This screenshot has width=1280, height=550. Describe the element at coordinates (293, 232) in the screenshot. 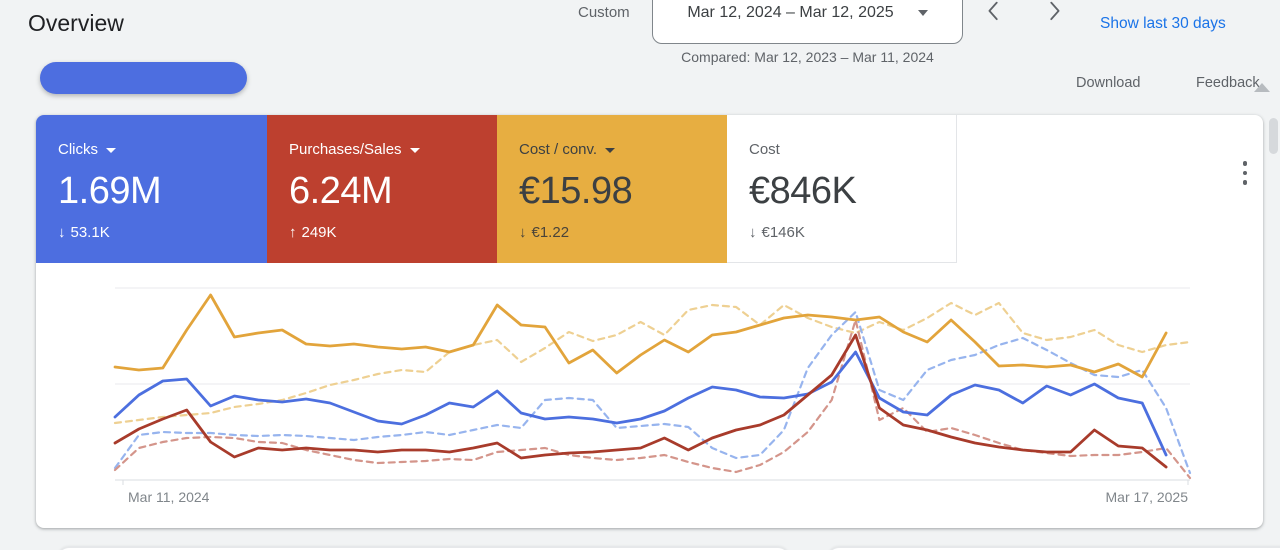

I see `arrow-up-icon: ↑` at that location.